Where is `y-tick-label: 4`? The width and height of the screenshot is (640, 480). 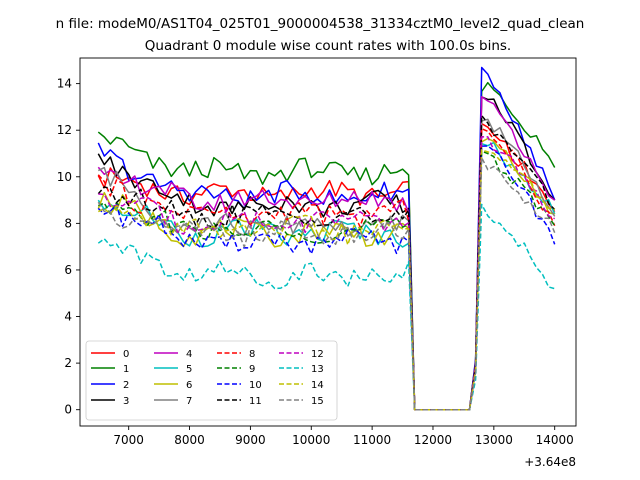 y-tick-label: 4 is located at coordinates (68, 317).